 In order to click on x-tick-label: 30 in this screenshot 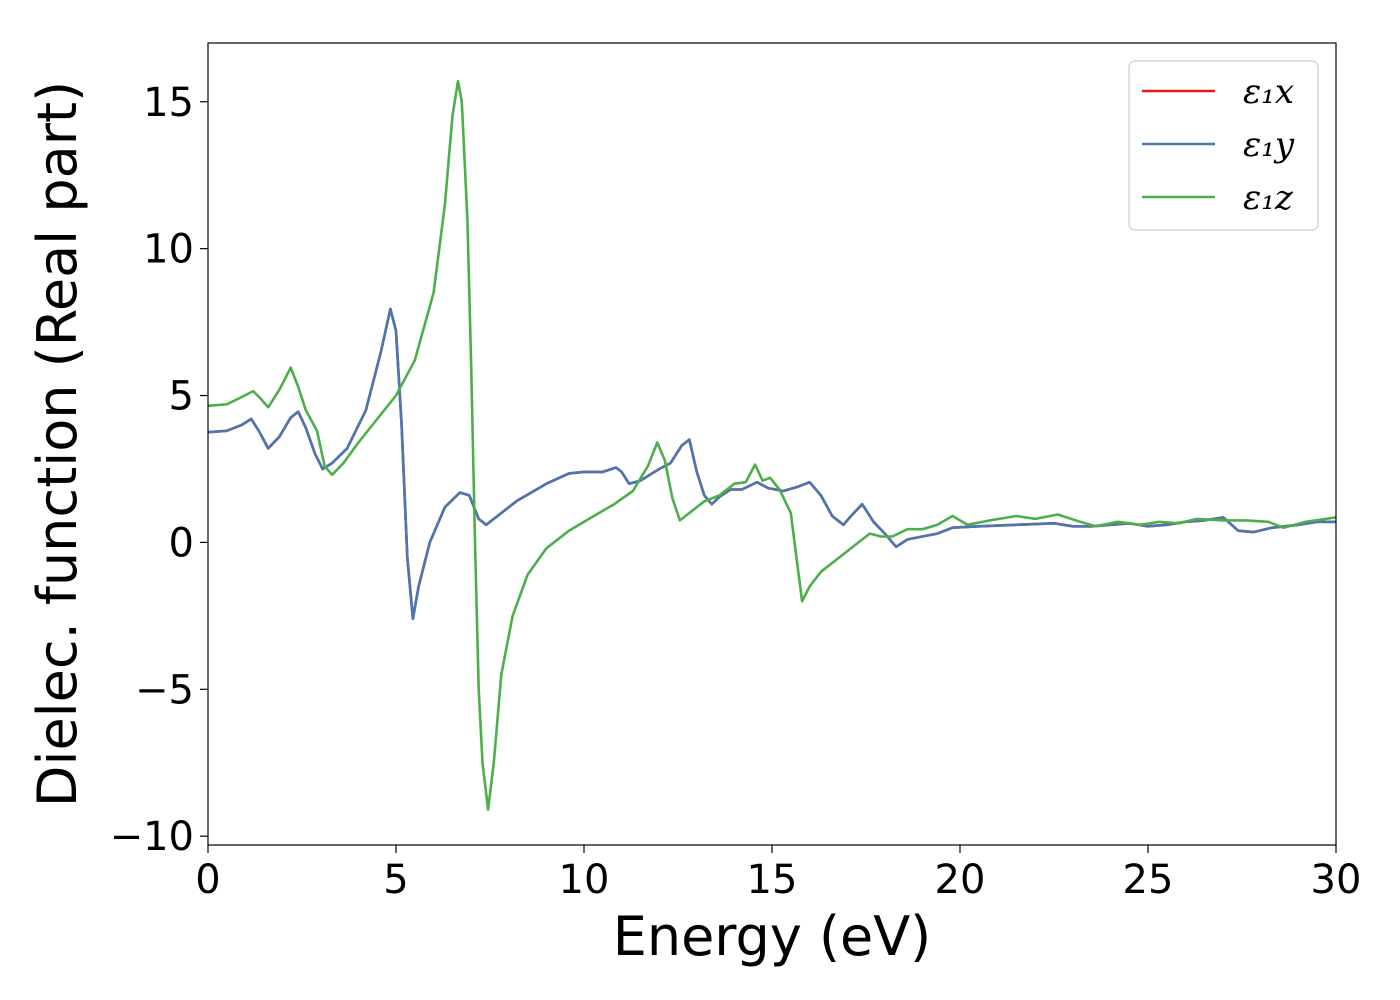, I will do `click(1336, 880)`.